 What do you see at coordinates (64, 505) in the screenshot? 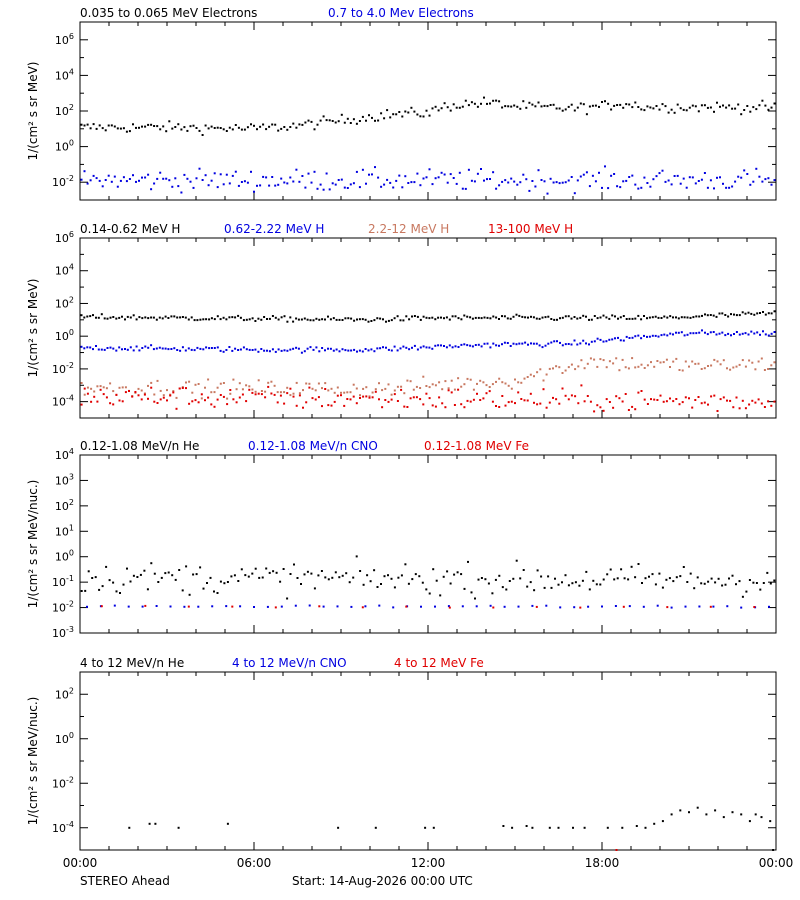
I see `y-tick-label: 10²` at bounding box center [64, 505].